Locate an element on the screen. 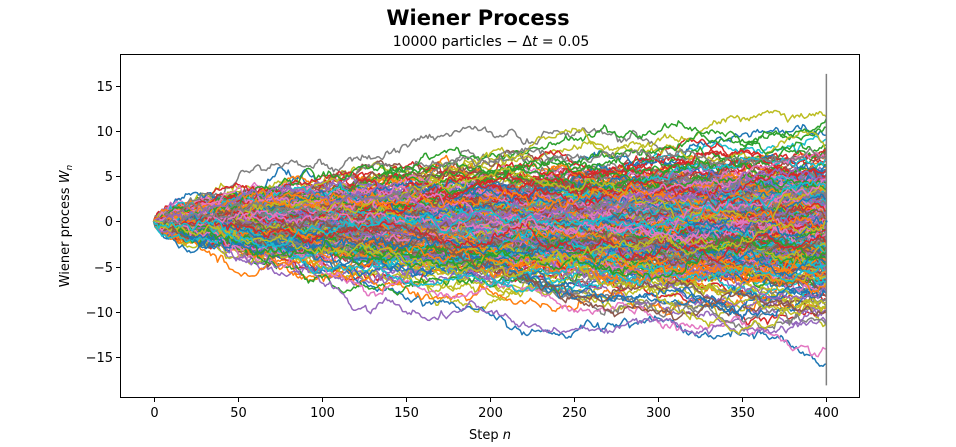  y-axis: 15 10 5 0 −5 −10 −15 is located at coordinates (103, 223).